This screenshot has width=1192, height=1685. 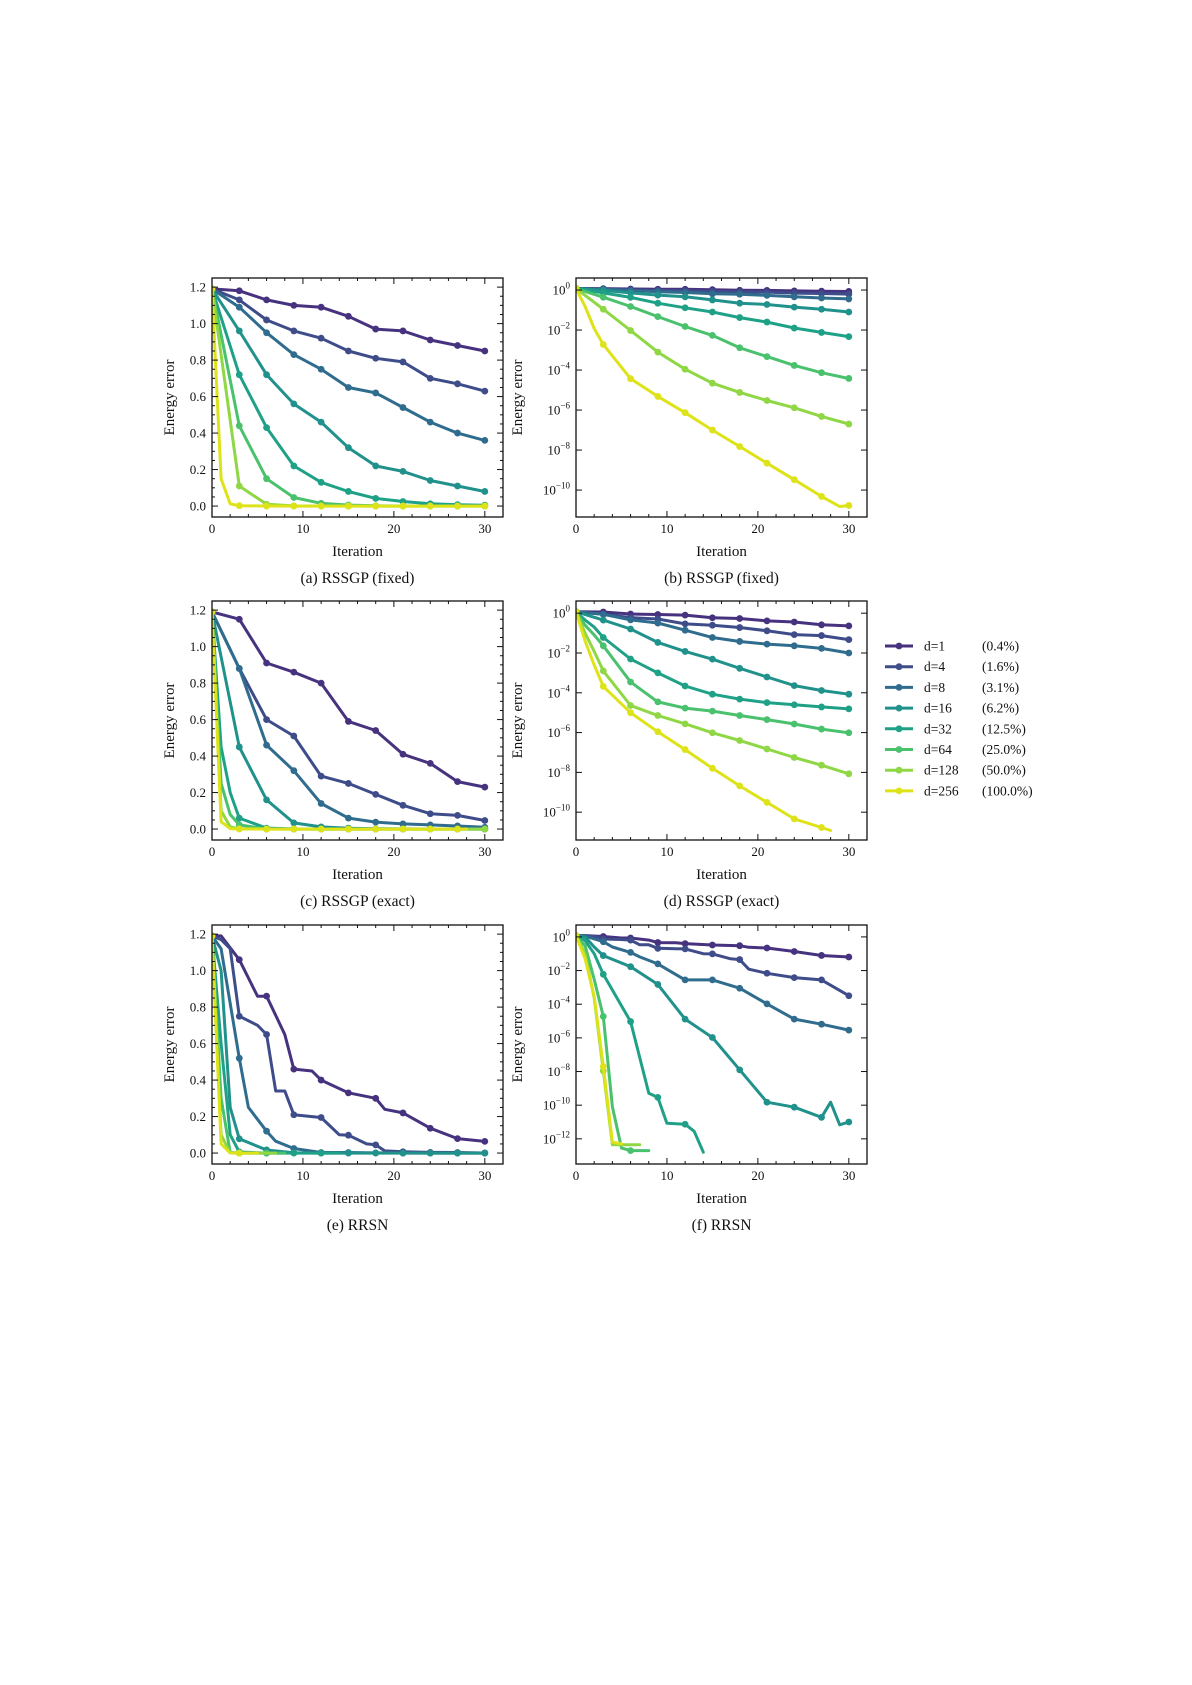 I want to click on x-axis-label: Iteration, so click(x=721, y=552).